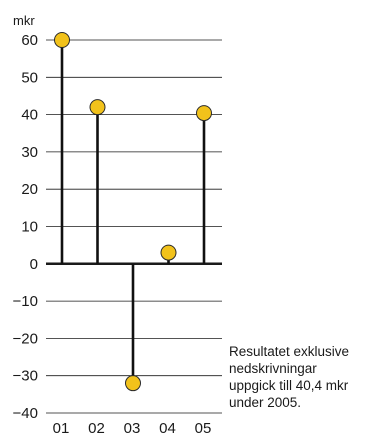  Describe the element at coordinates (34, 264) in the screenshot. I see `y-tick-label: 0` at that location.